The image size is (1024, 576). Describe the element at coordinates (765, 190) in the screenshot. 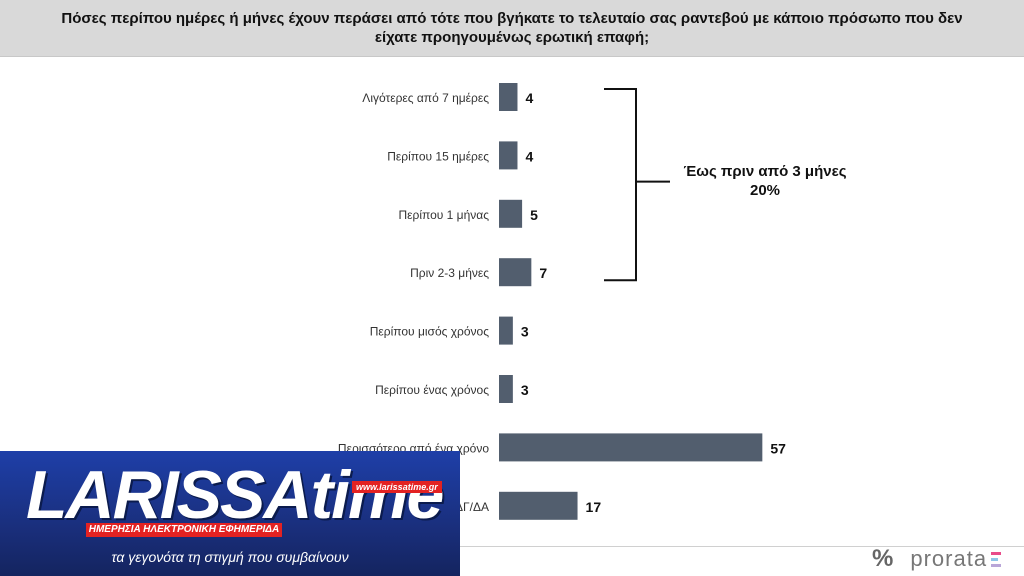

I see `annotation-line-2: 20%` at that location.